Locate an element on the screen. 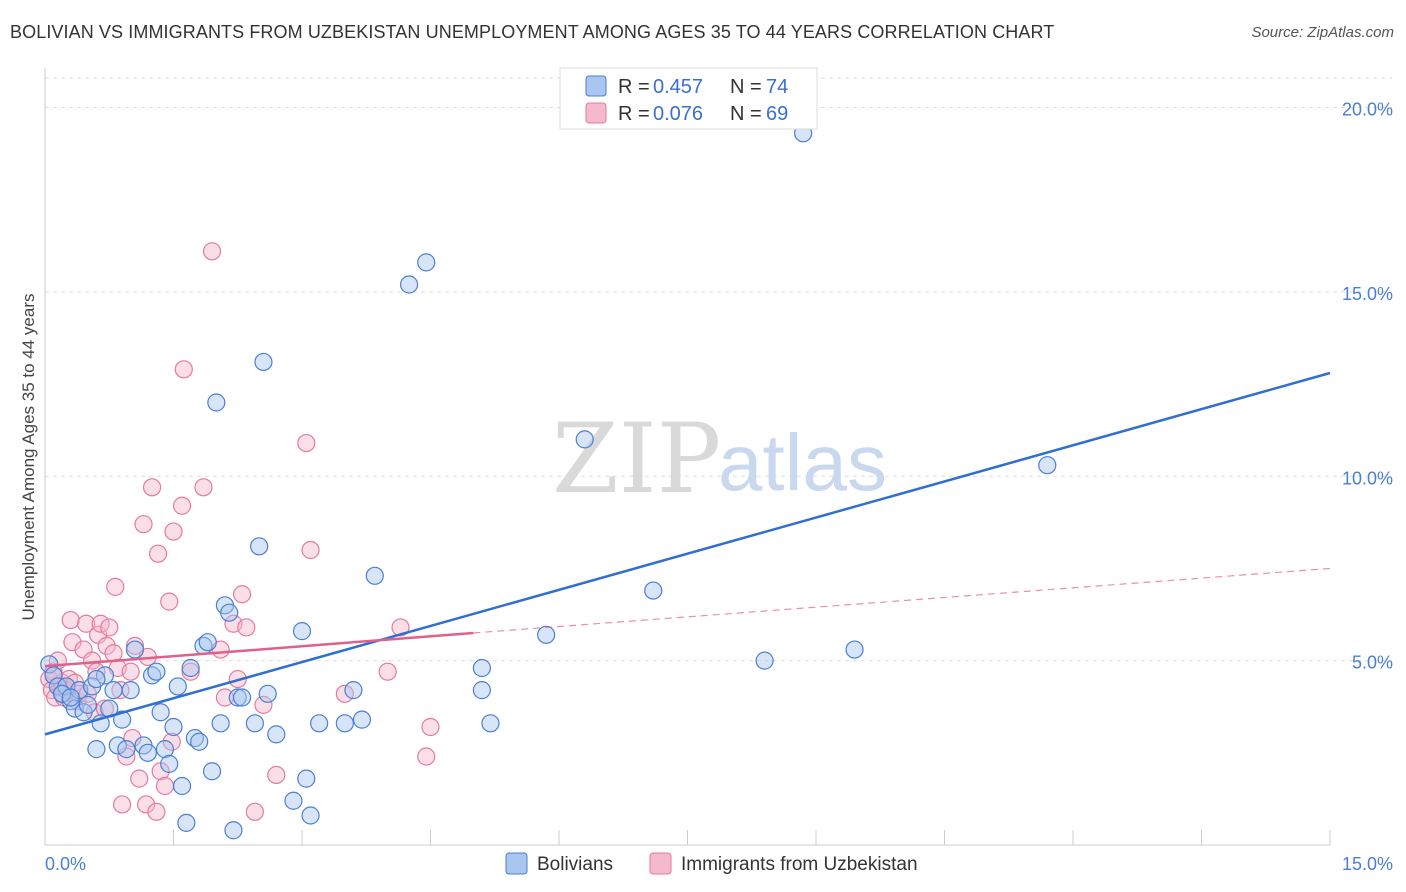  y-tick-label-2: 15.0% is located at coordinates (1367, 294).